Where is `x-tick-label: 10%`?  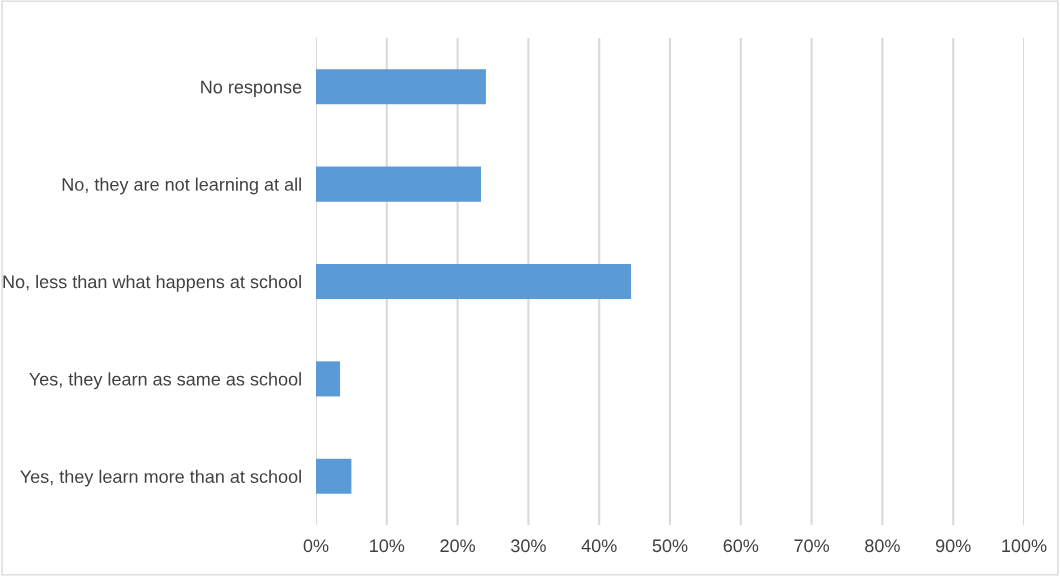
x-tick-label: 10% is located at coordinates (387, 546).